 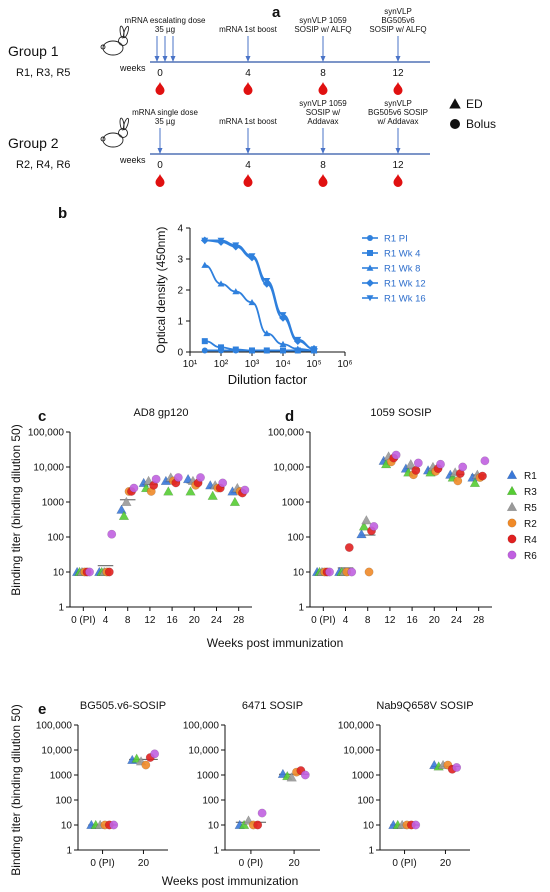 What do you see at coordinates (261, 798) in the screenshot?
I see `series-r1` at bounding box center [261, 798].